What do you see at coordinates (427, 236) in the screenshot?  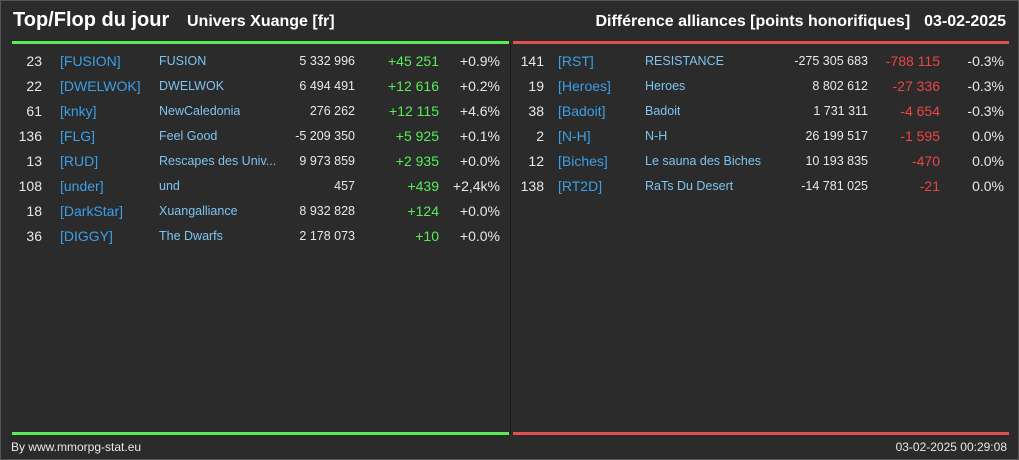 I see `points-difference: +10` at bounding box center [427, 236].